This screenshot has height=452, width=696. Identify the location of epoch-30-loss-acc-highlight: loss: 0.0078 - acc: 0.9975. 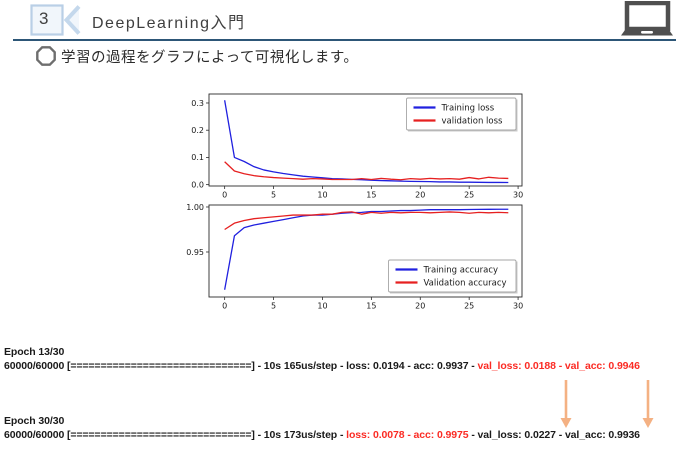
(407, 435).